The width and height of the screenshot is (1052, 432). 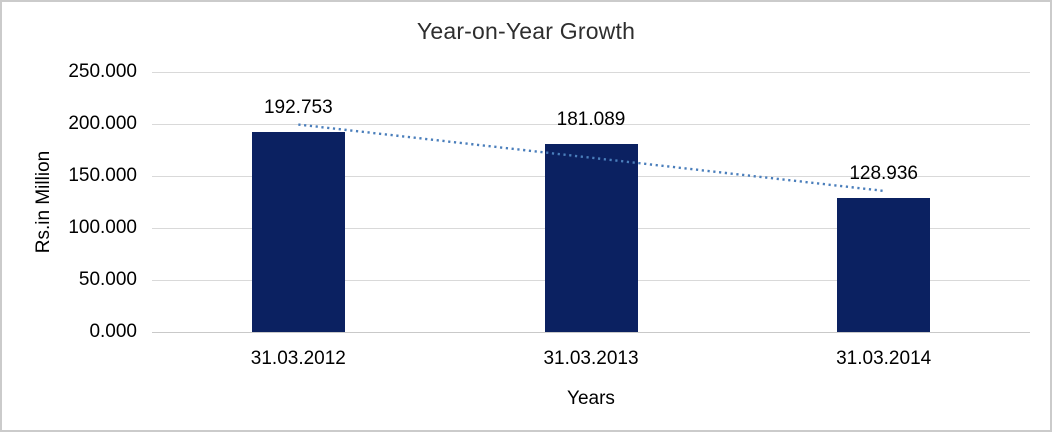 What do you see at coordinates (591, 119) in the screenshot?
I see `value-label: 181.089` at bounding box center [591, 119].